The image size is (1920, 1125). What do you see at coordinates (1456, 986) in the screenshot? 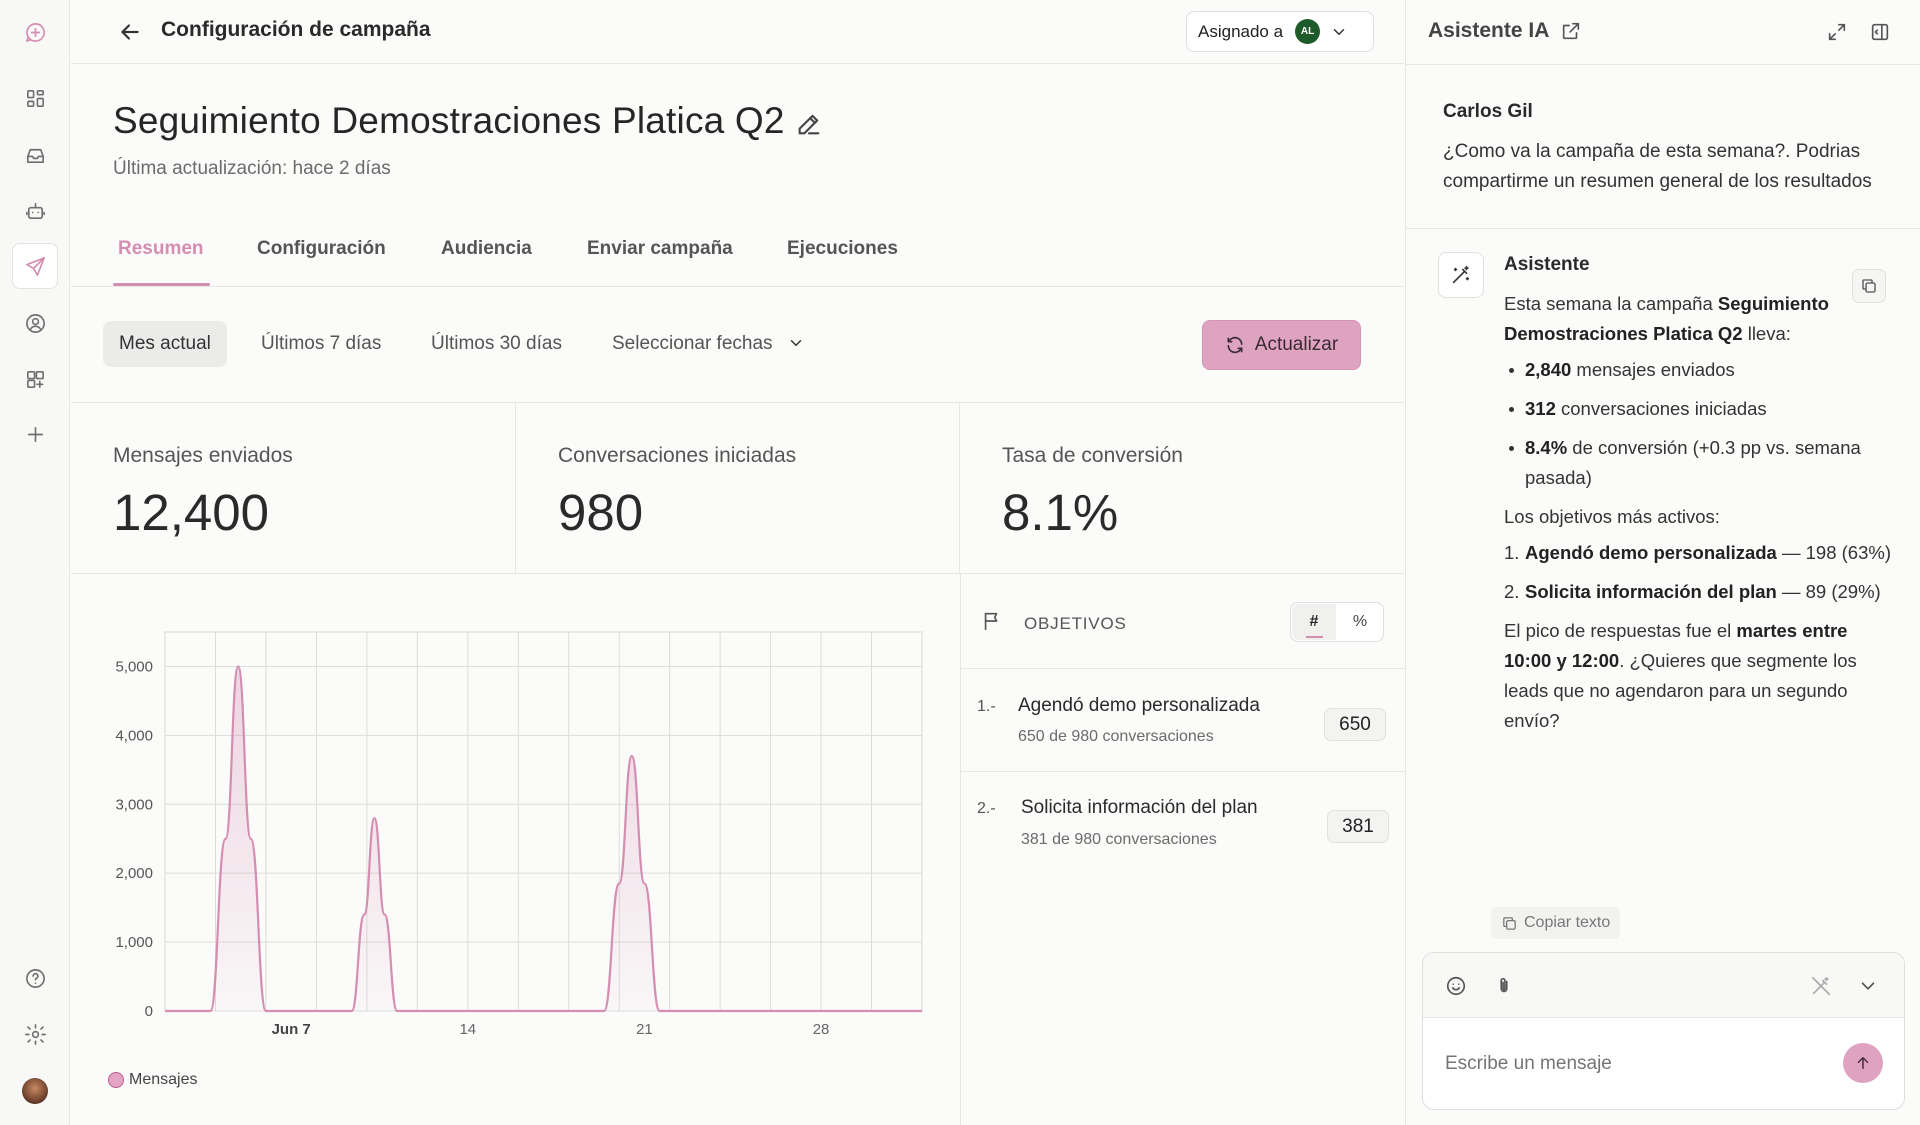
I see `emoji-icon` at bounding box center [1456, 986].